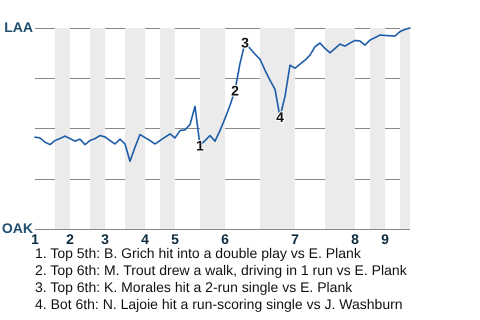 The width and height of the screenshot is (480, 320). I want to click on text: 1. Top 5th: B. Grich hit into a double play vs E. Plank, so click(198, 253).